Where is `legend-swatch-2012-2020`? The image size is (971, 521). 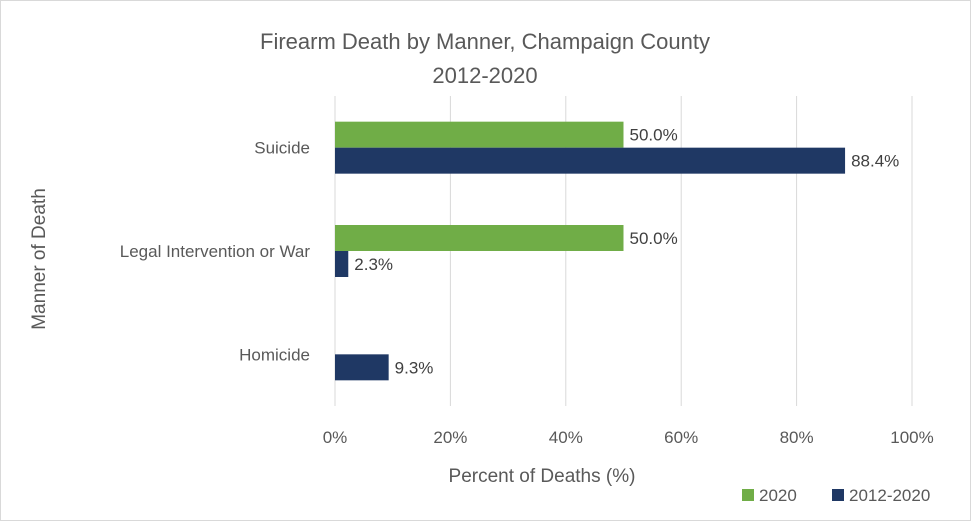
legend-swatch-2012-2020 is located at coordinates (838, 495).